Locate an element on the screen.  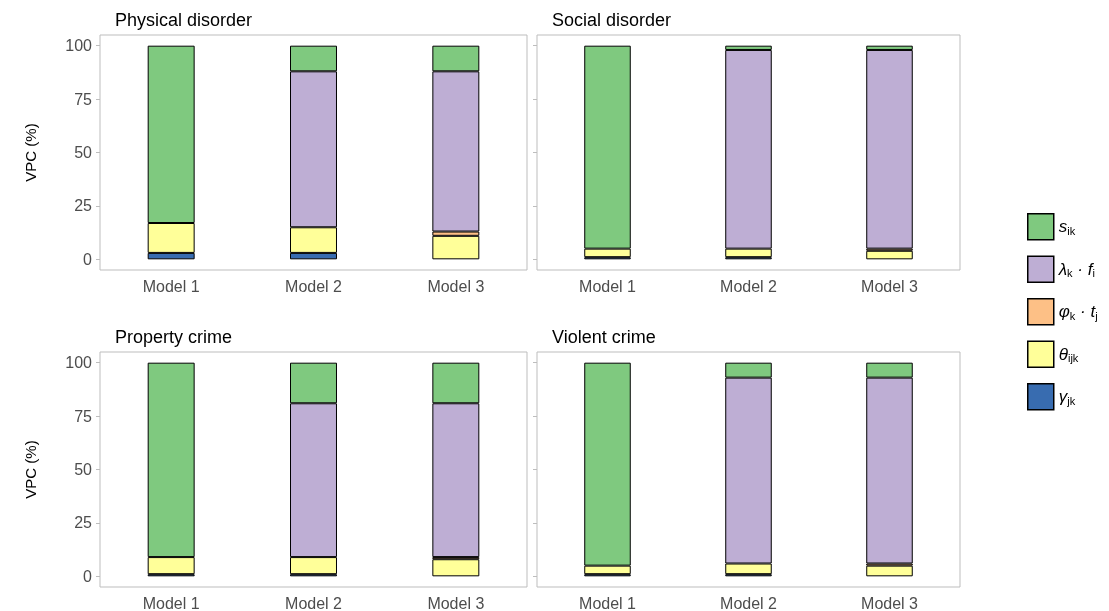
chart-title: Physical disorder is located at coordinates (184, 20).